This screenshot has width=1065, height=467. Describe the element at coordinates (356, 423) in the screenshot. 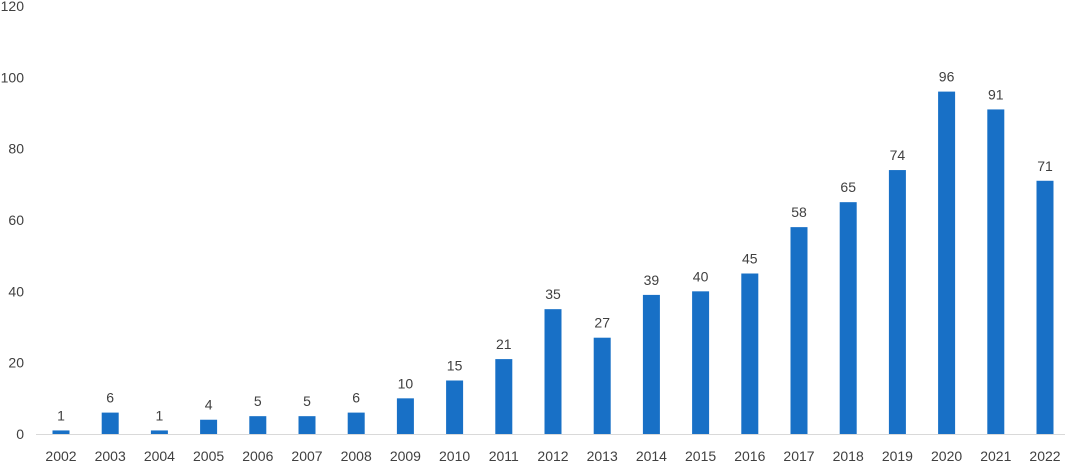

I see `bar-2008` at that location.